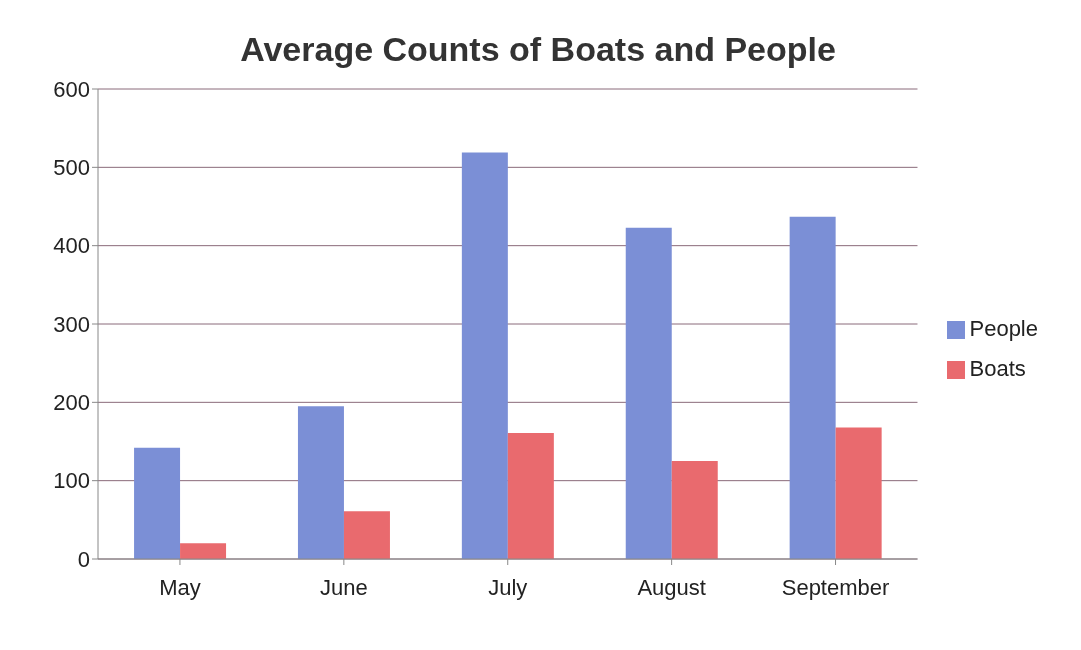 The height and width of the screenshot is (650, 1081). Describe the element at coordinates (1003, 328) in the screenshot. I see `legend-label: People` at that location.